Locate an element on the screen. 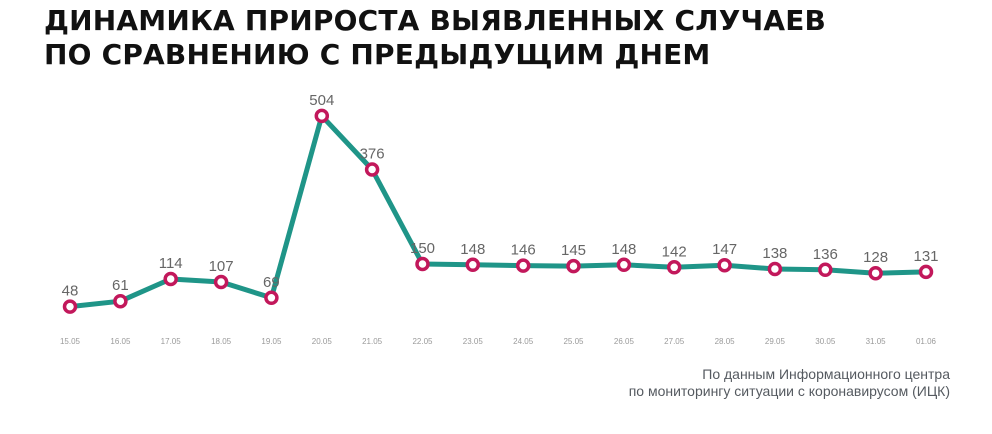  data-label-30.05: 136 is located at coordinates (825, 254).